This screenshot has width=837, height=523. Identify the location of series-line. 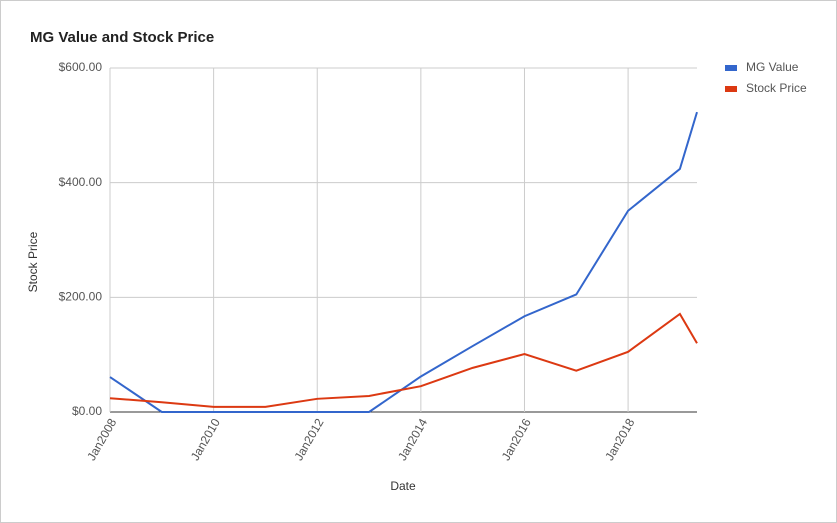
(403, 360).